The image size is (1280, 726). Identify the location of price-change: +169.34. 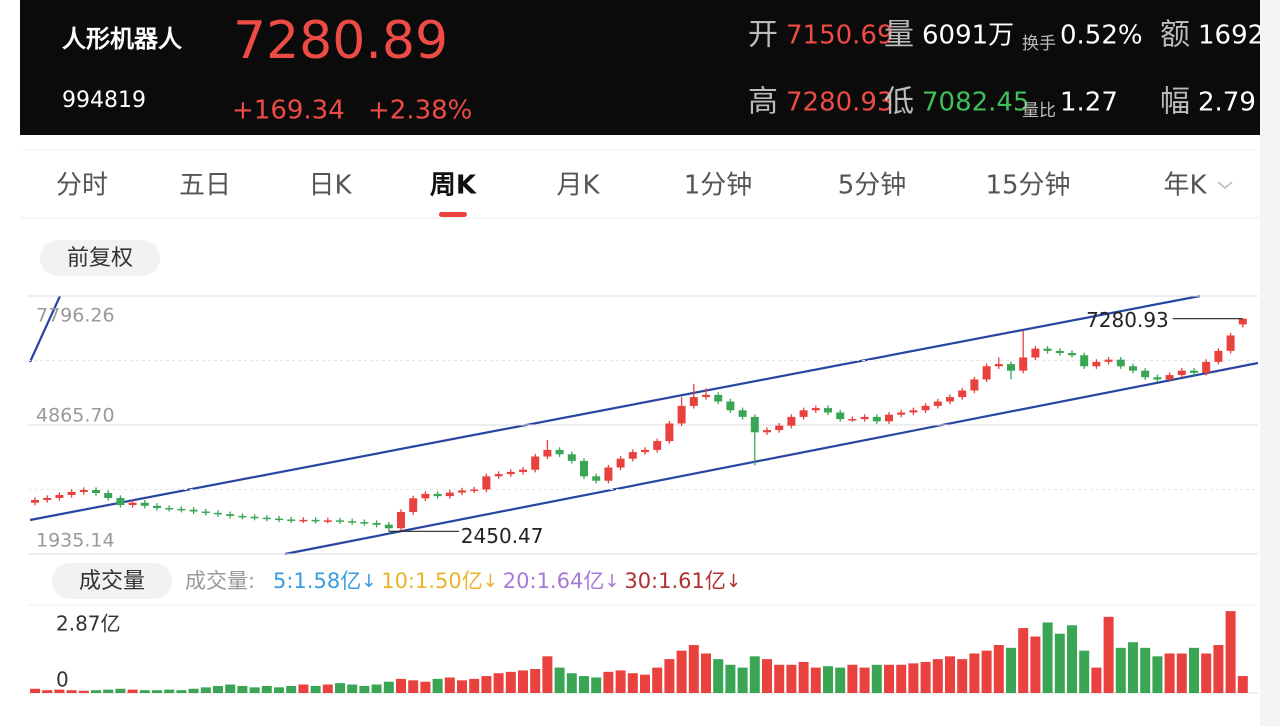
(288, 111).